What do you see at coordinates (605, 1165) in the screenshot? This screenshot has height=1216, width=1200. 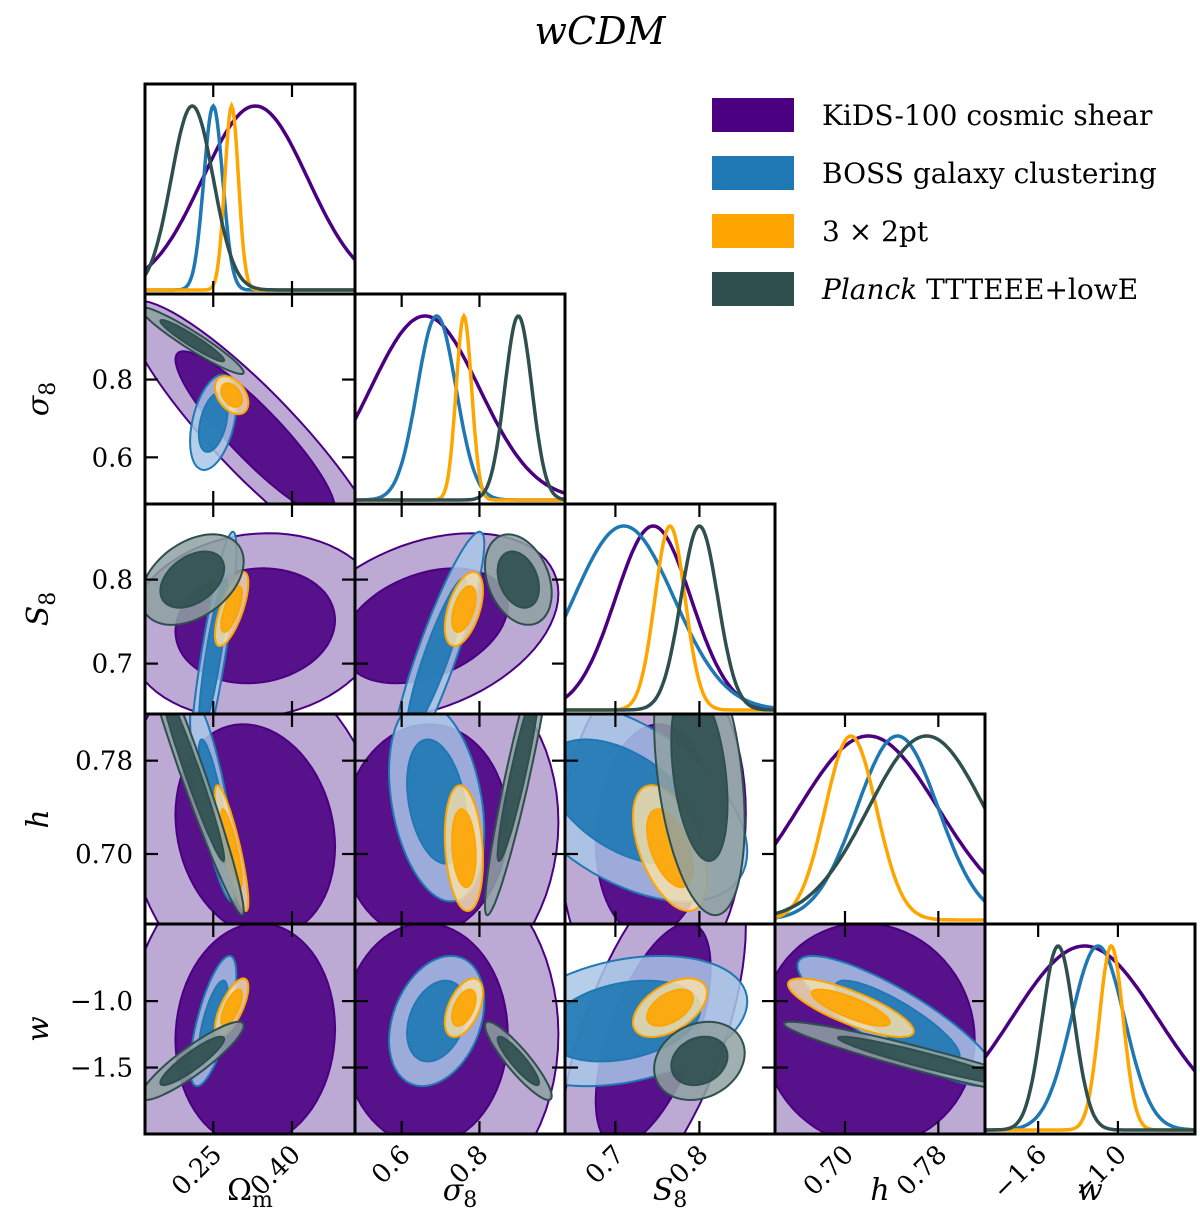 I see `x-tick-label: 0.7` at bounding box center [605, 1165].